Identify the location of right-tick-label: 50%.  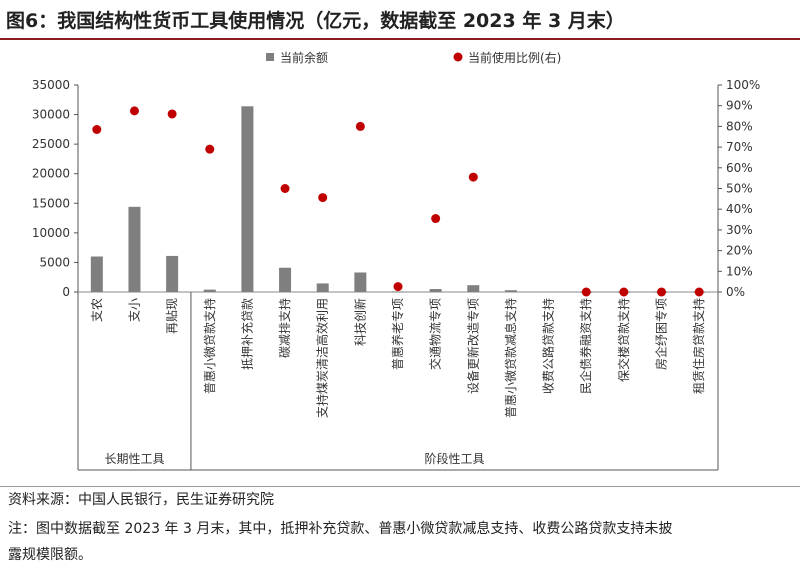
(739, 189).